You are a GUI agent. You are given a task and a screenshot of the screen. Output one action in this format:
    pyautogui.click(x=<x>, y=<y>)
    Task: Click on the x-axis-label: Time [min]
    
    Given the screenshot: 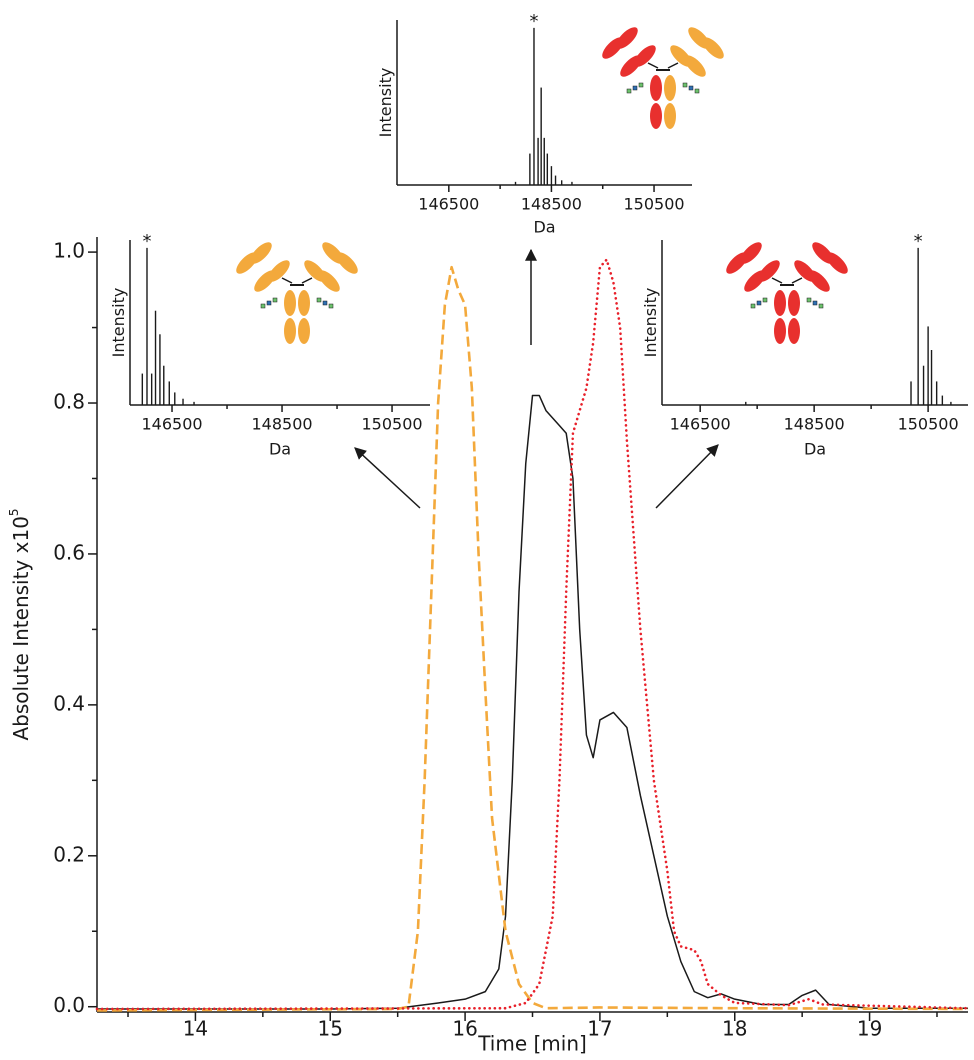 What is the action you would take?
    pyautogui.click(x=532, y=1044)
    